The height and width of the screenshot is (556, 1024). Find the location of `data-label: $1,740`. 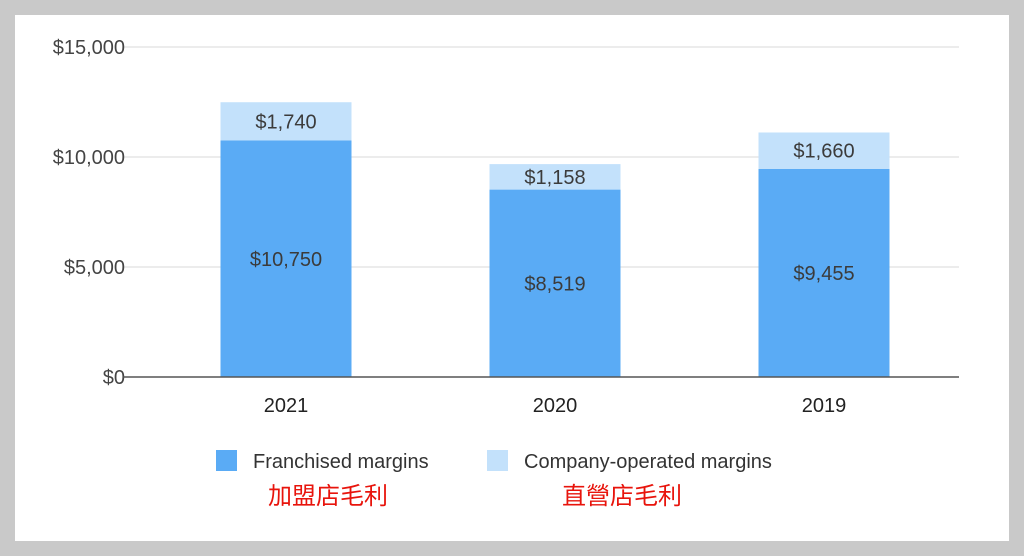

data-label: $1,740 is located at coordinates (285, 122).